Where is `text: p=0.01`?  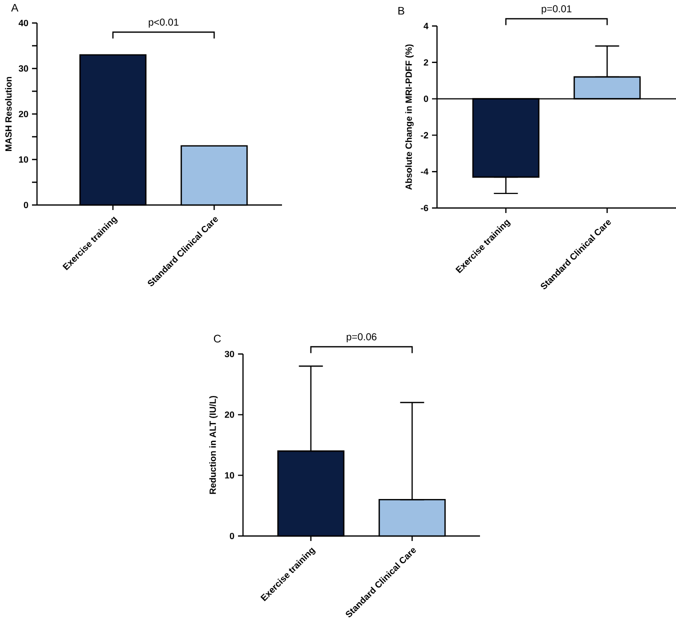 text: p=0.01 is located at coordinates (557, 9).